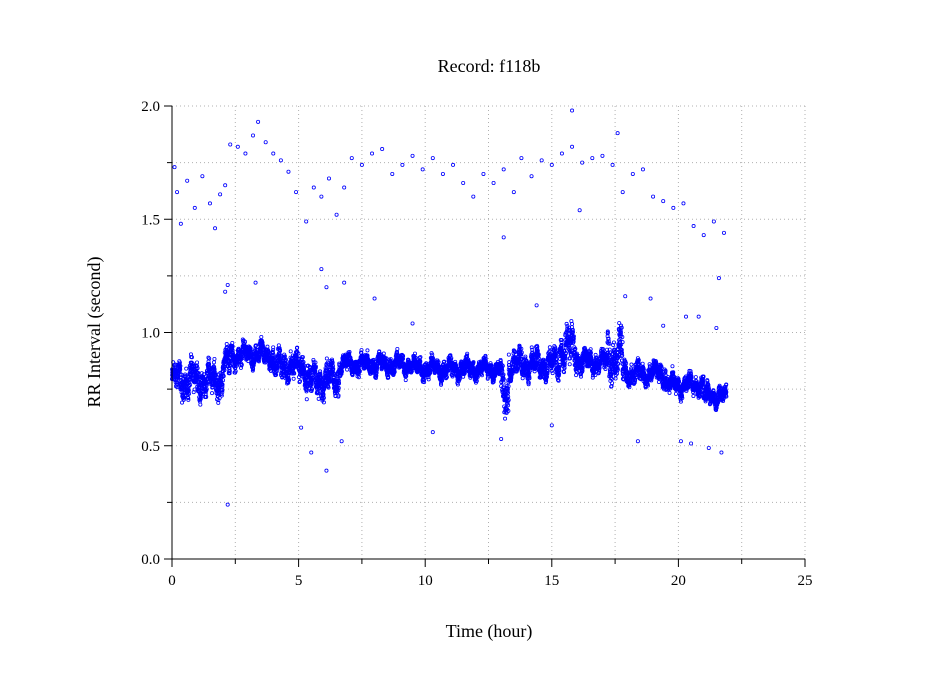 The width and height of the screenshot is (949, 697). I want to click on chart-title: Record: f118b, so click(489, 66).